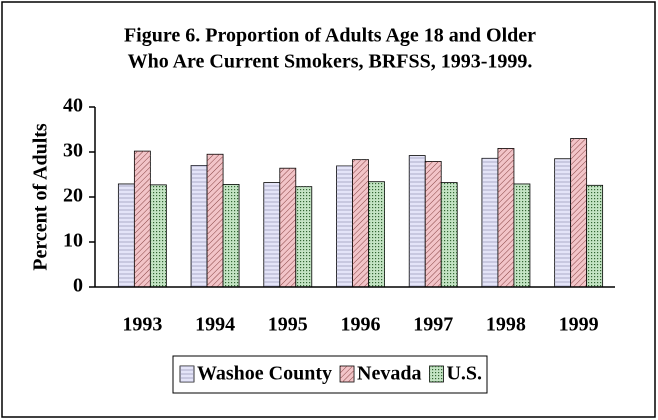 The height and width of the screenshot is (420, 658). Describe the element at coordinates (288, 325) in the screenshot. I see `x-tick-label: 1995` at that location.